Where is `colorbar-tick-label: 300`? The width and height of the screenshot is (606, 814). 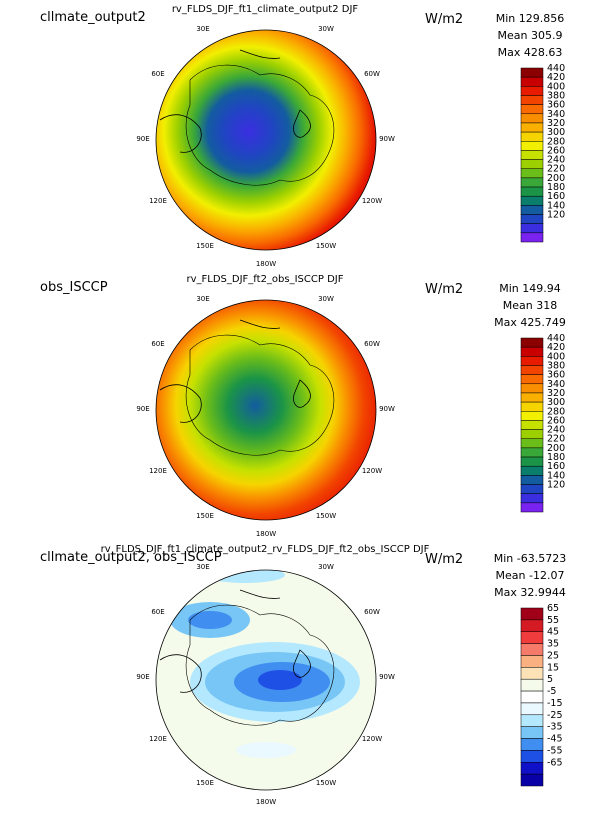 colorbar-tick-label: 300 is located at coordinates (556, 402).